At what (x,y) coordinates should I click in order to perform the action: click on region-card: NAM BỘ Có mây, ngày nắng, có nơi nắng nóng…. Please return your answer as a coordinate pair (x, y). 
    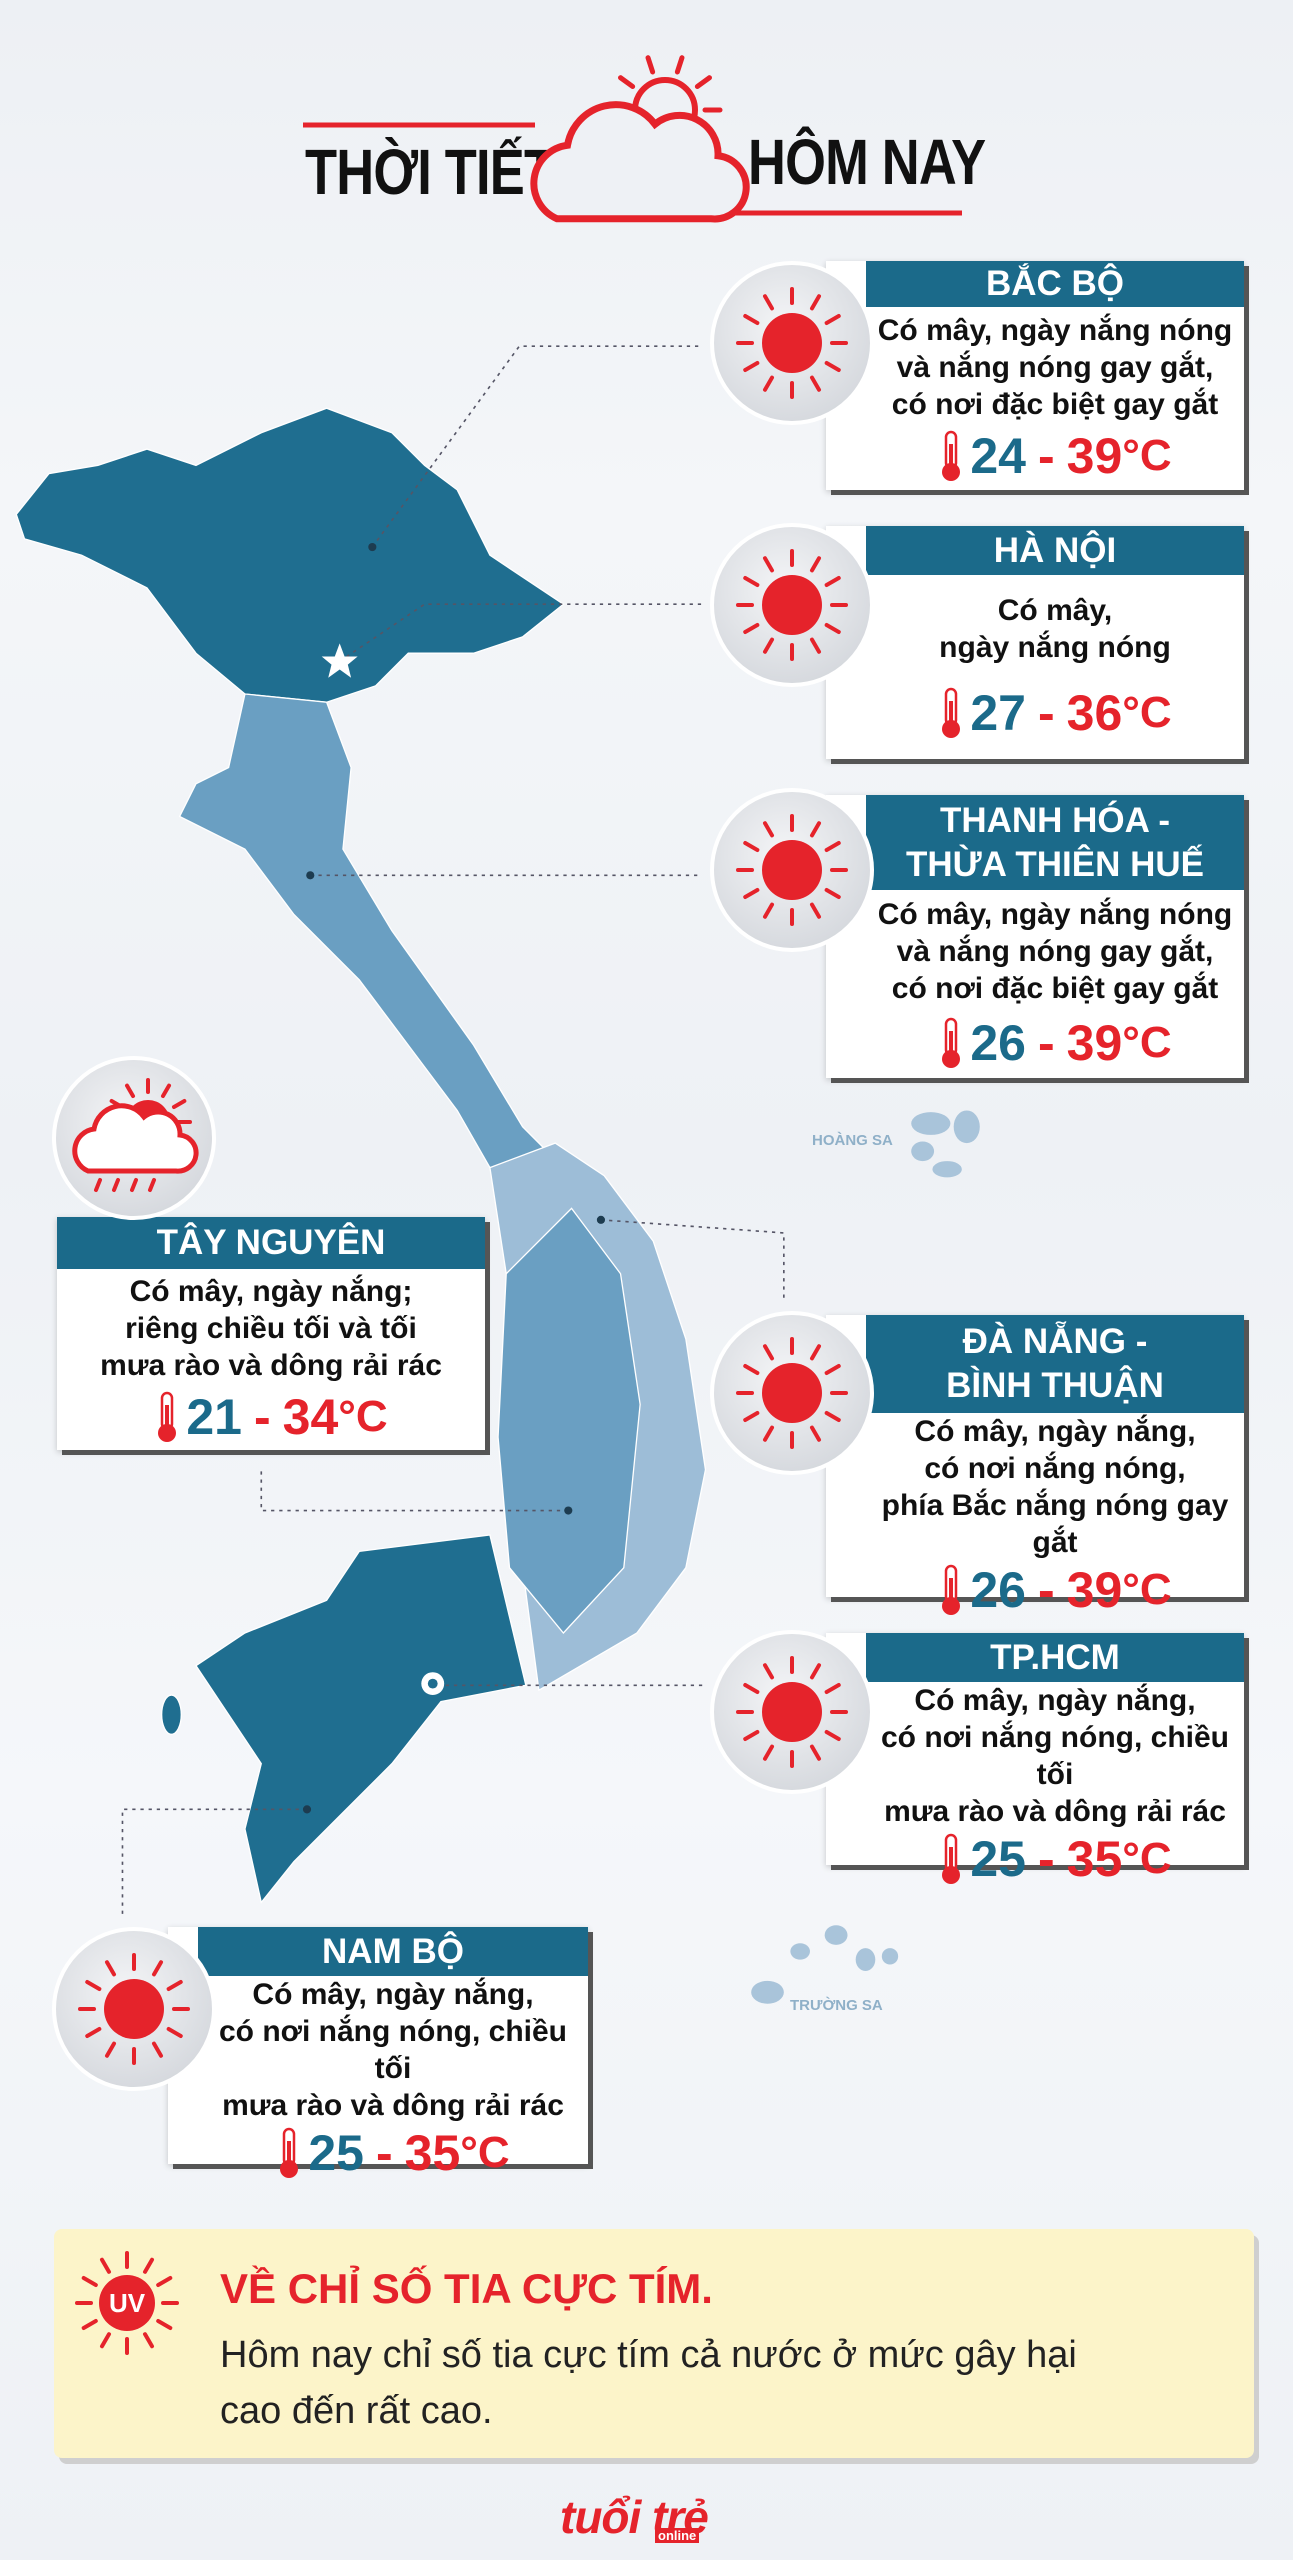
    Looking at the image, I should click on (378, 2054).